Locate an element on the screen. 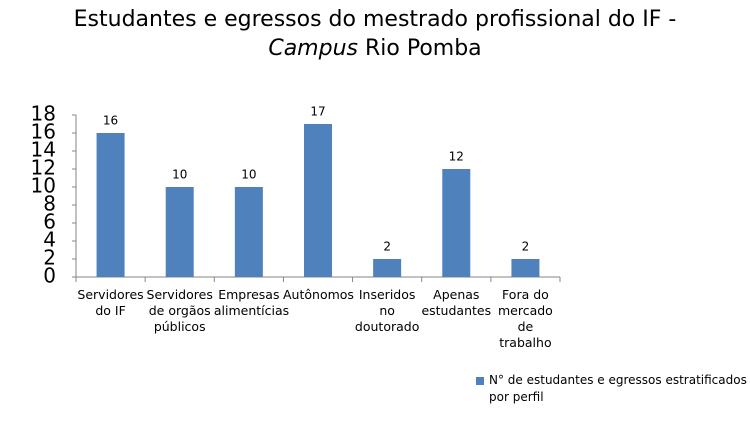  value-label: 16 is located at coordinates (110, 121).